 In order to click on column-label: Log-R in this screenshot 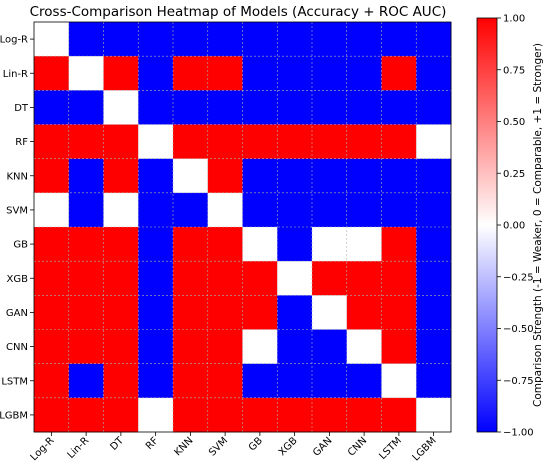, I will do `click(43, 449)`.